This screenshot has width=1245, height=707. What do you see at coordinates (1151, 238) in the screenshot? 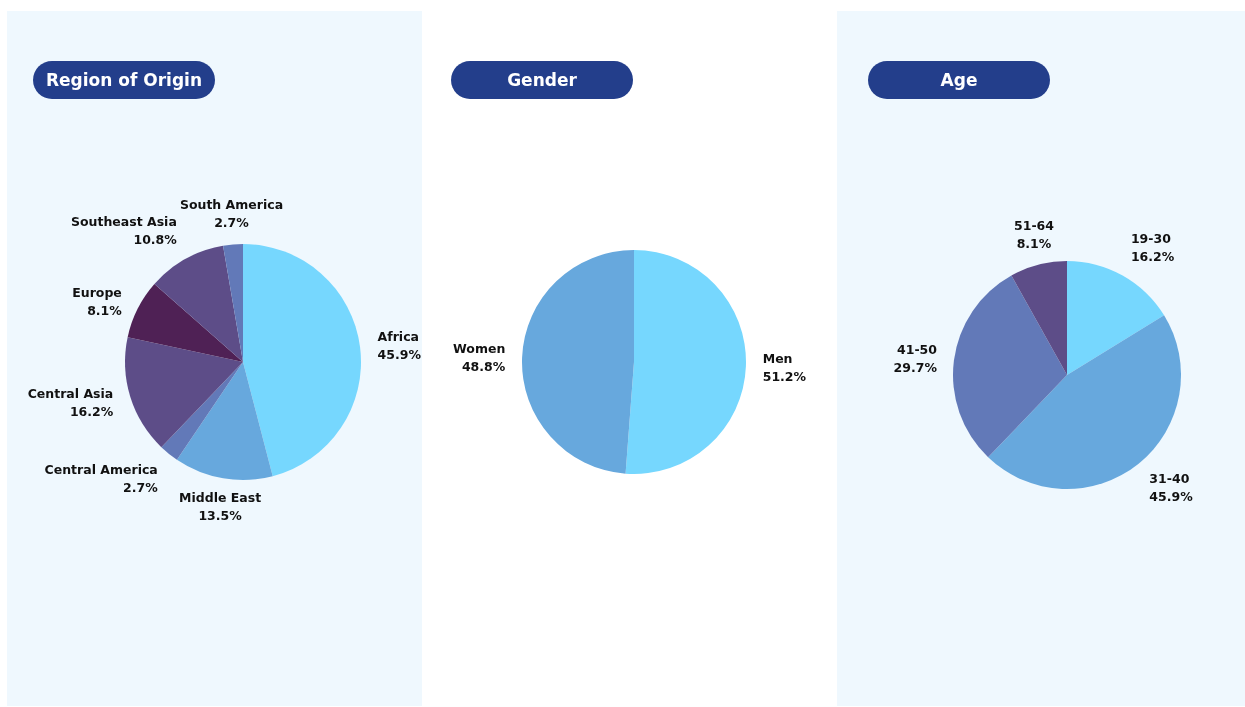
I see `slice-label: 19-30` at bounding box center [1151, 238].